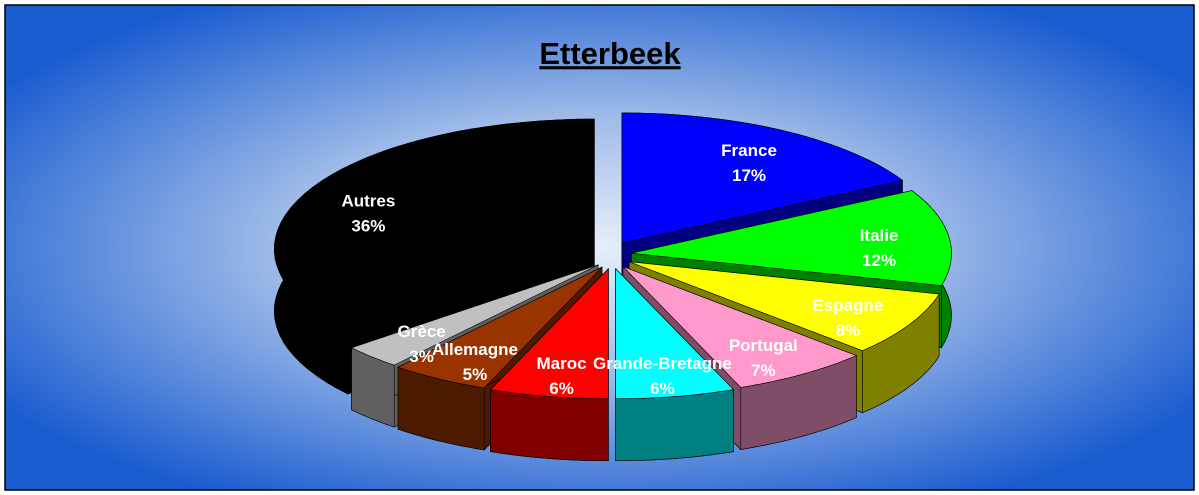  Describe the element at coordinates (475, 374) in the screenshot. I see `slice-value-label: 5%` at that location.